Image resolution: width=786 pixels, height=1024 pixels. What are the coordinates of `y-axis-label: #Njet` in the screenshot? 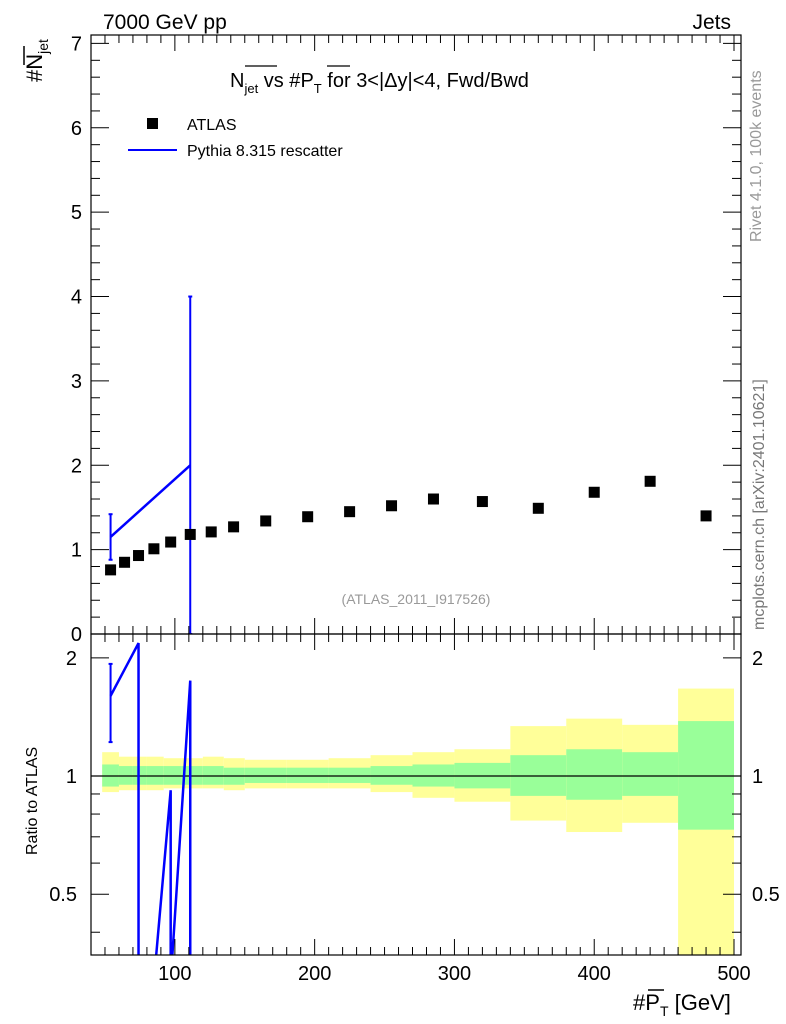 It's located at (36, 60).